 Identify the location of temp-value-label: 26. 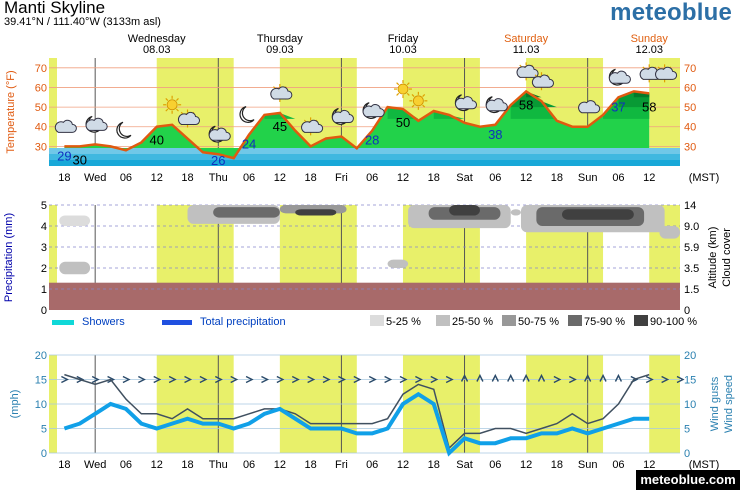
(218, 160).